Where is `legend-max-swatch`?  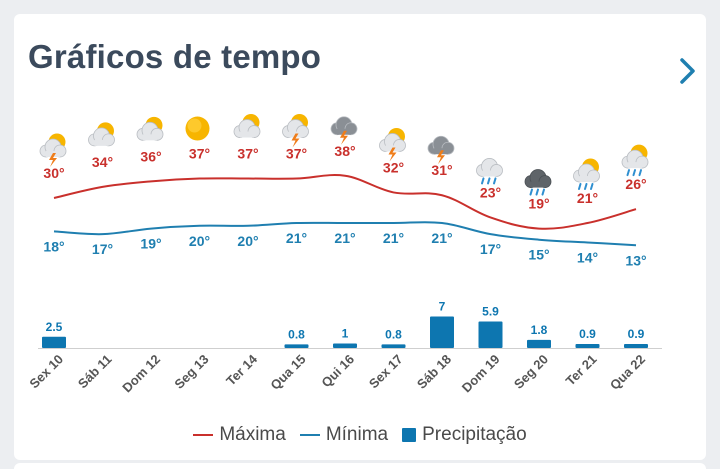
legend-max-swatch is located at coordinates (203, 435).